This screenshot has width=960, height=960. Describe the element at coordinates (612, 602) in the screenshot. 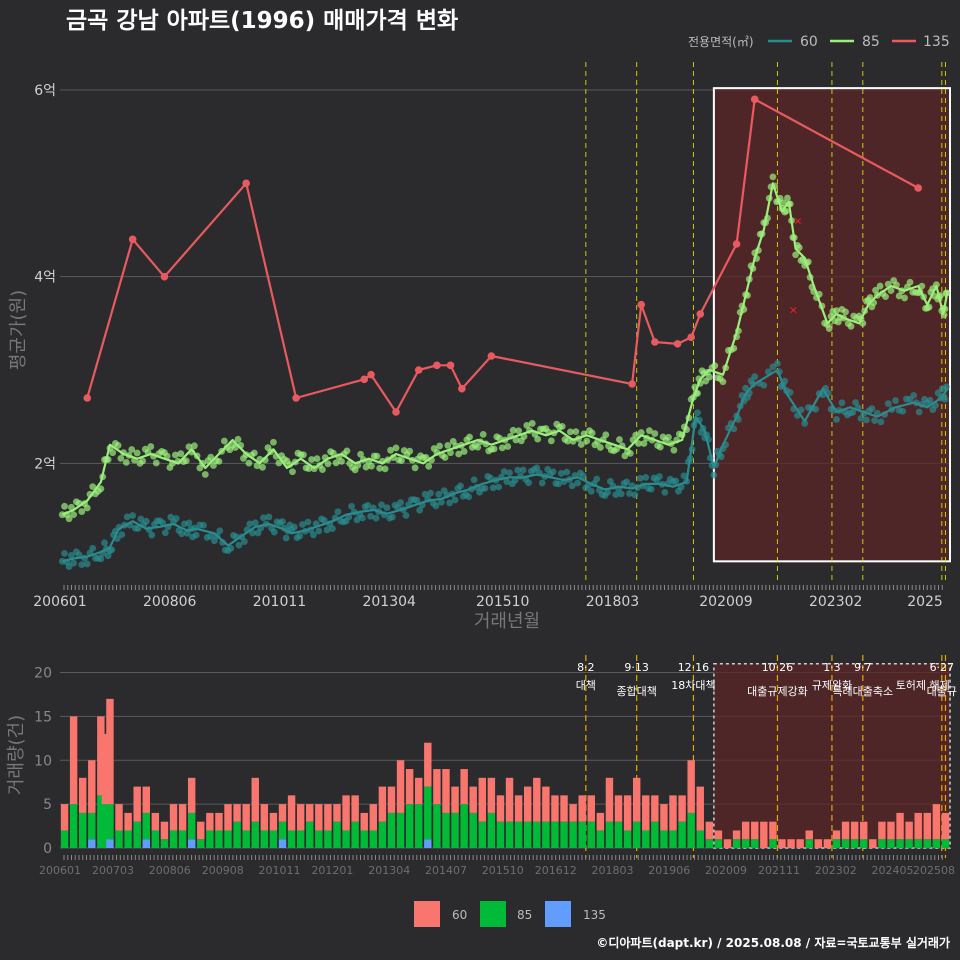

I see `price-x-tick-label: 201803` at that location.